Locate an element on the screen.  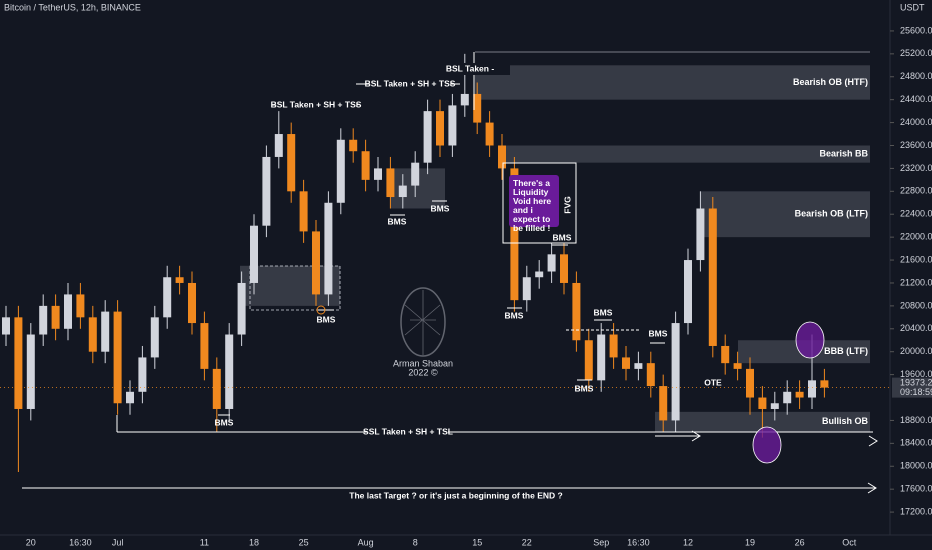
watermark-text: 2022 © is located at coordinates (423, 372).